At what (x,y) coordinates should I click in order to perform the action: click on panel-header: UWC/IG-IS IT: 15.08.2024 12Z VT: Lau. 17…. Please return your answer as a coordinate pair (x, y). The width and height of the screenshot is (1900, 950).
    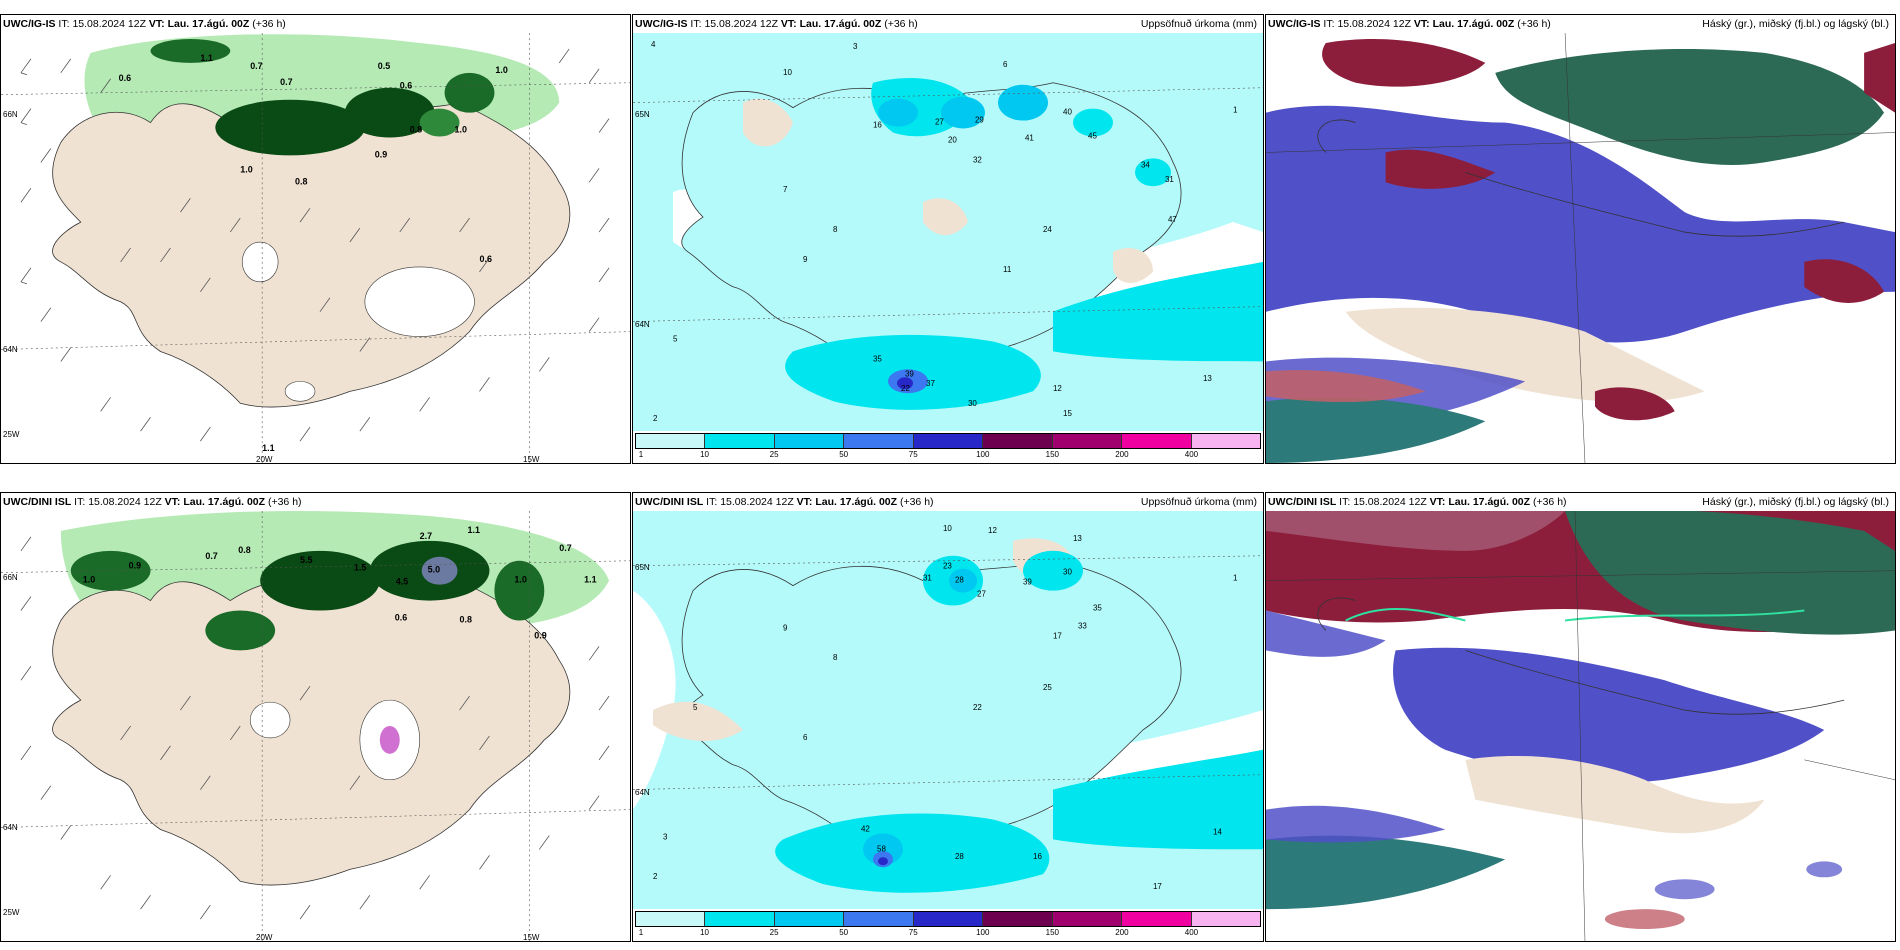
    Looking at the image, I should click on (1580, 24).